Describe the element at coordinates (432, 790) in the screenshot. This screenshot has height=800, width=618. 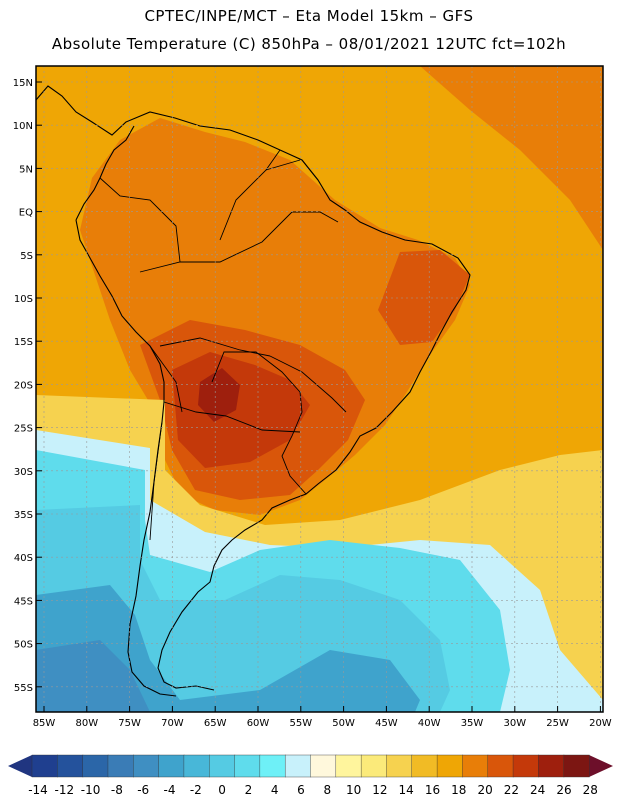
I see `colorbar-label: 16` at that location.